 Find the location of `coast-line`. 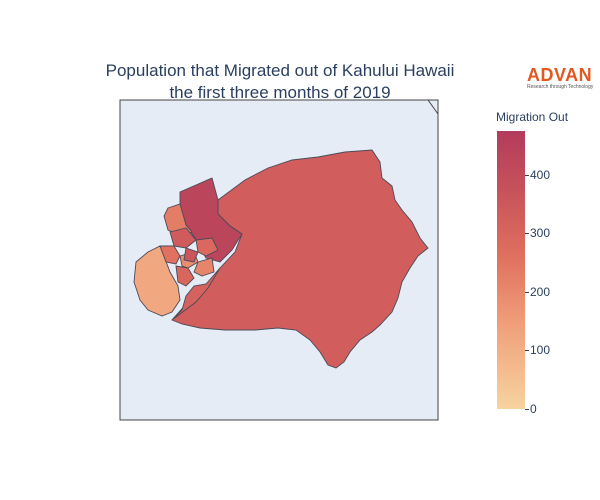

coast-line is located at coordinates (433, 107).